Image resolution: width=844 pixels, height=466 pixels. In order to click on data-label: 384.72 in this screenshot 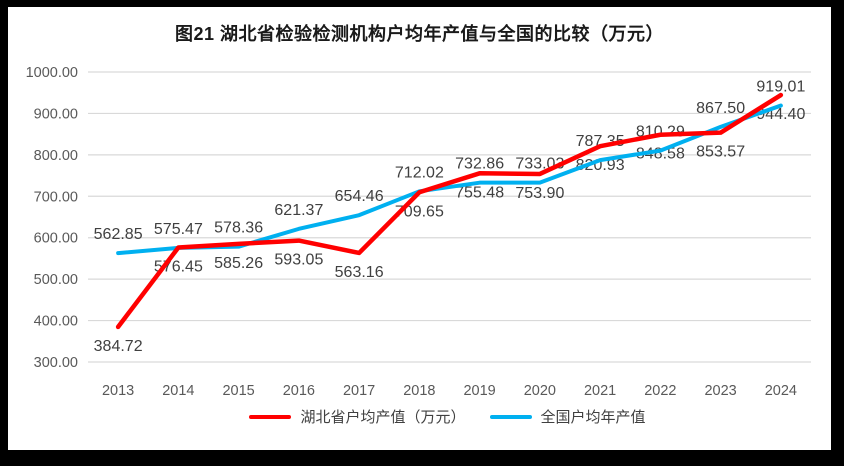, I will do `click(118, 346)`.